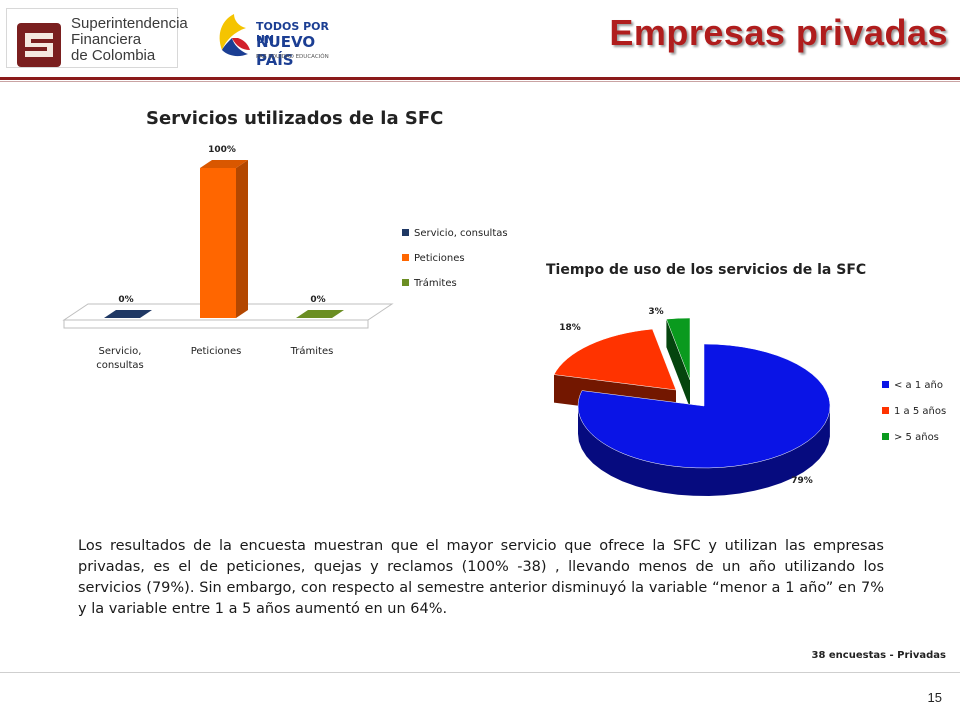 The width and height of the screenshot is (960, 720). What do you see at coordinates (129, 23) in the screenshot?
I see `org-name-line-1: Superintendencia` at bounding box center [129, 23].